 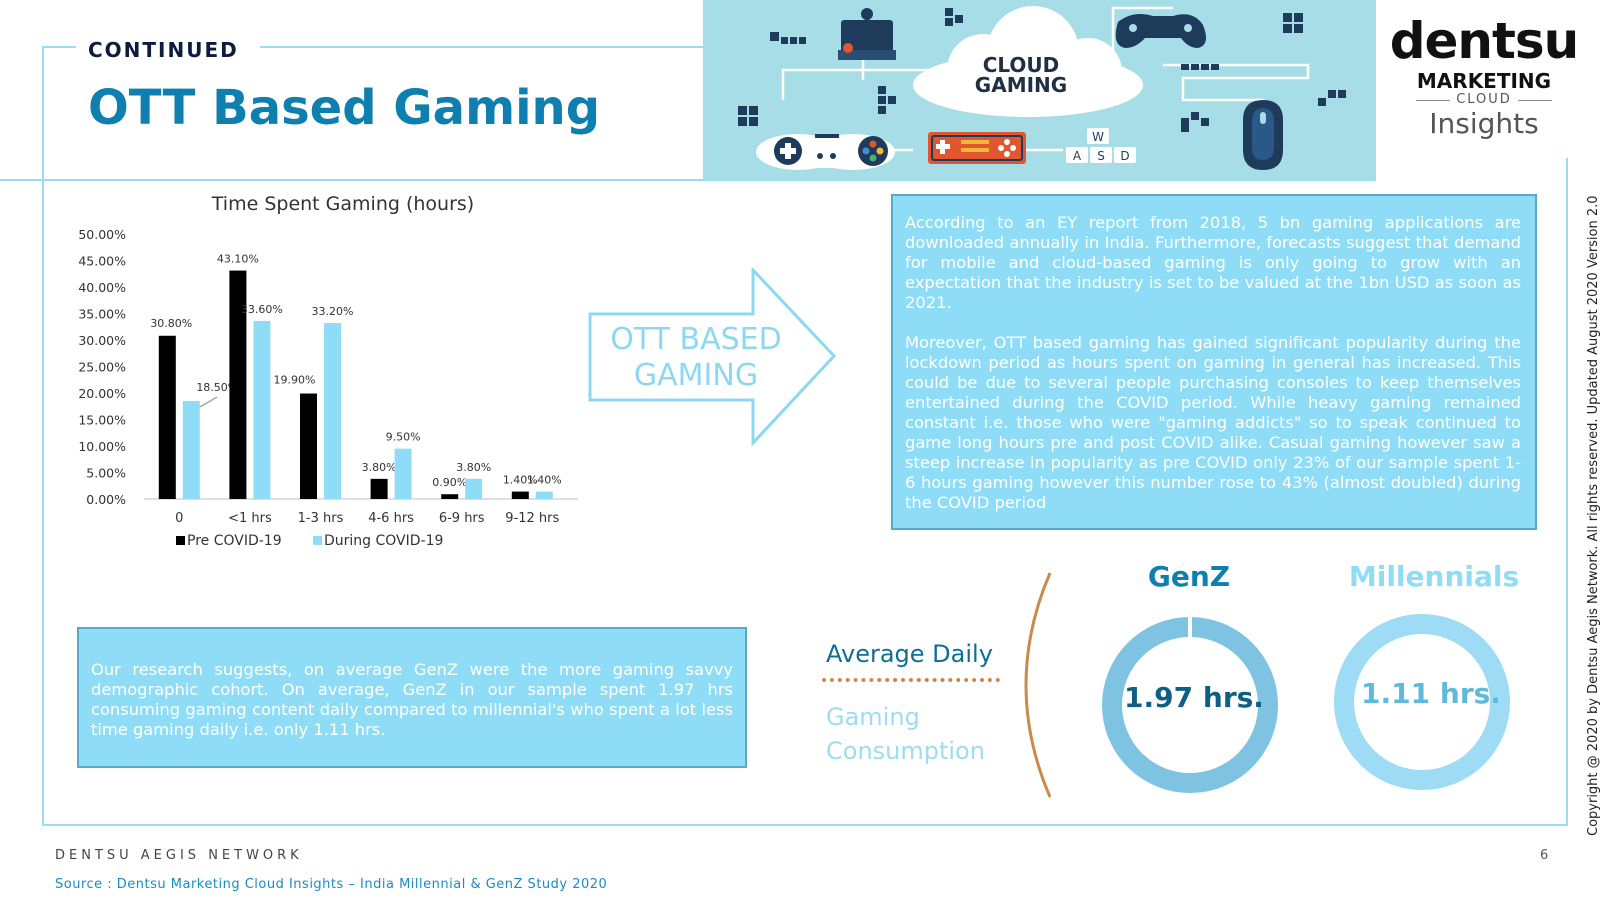 I want to click on legend-label-during: During COVID-19, so click(x=383, y=541).